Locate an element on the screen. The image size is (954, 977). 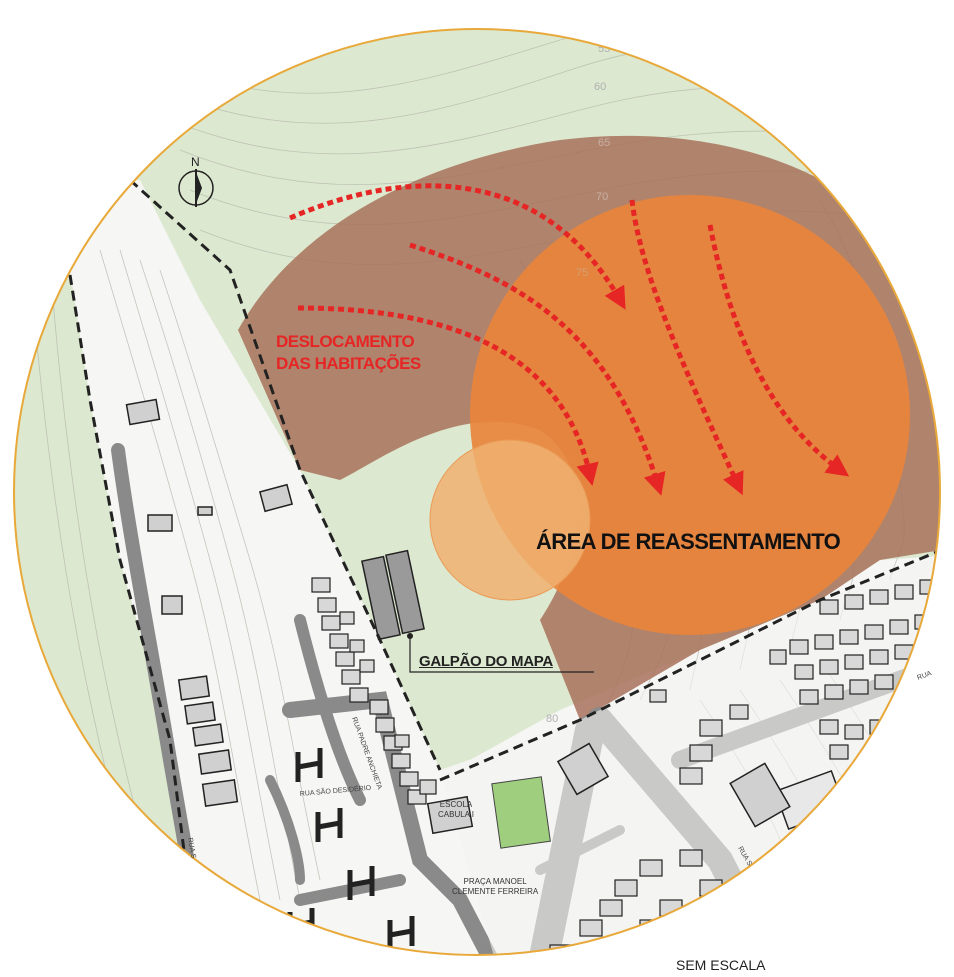
school-label-line1: ESCOLA is located at coordinates (456, 804).